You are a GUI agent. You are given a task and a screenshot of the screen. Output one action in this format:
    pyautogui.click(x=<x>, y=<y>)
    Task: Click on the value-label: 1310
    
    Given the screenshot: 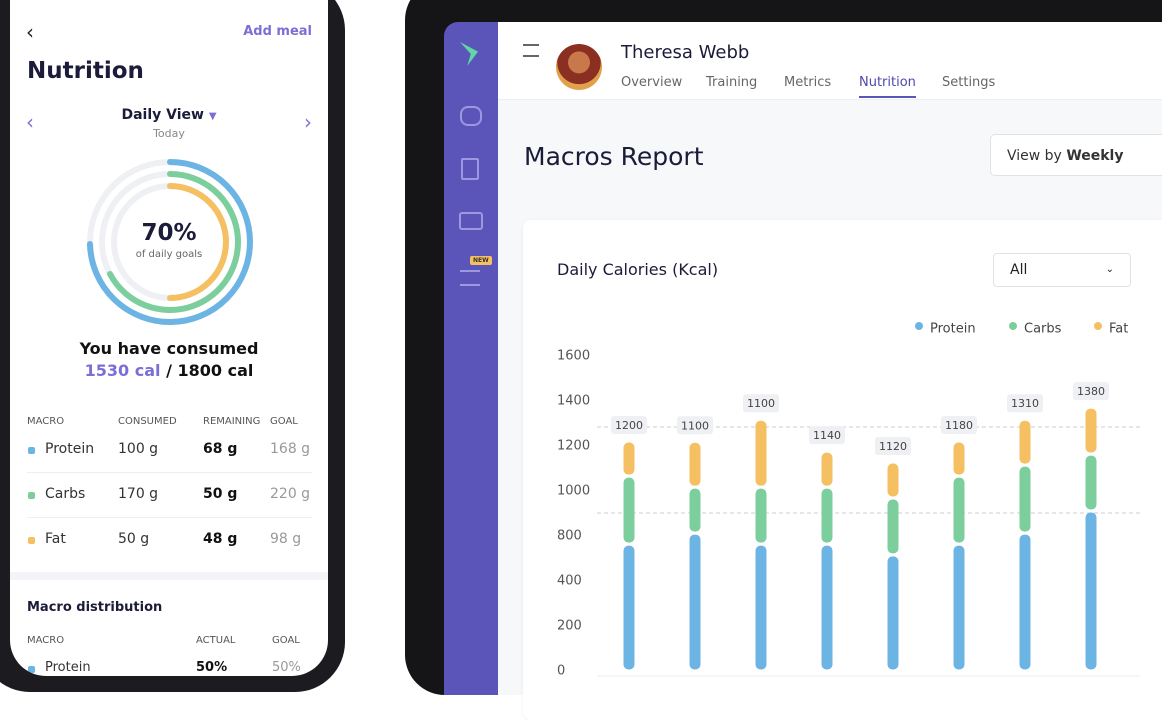 What is the action you would take?
    pyautogui.click(x=1025, y=403)
    